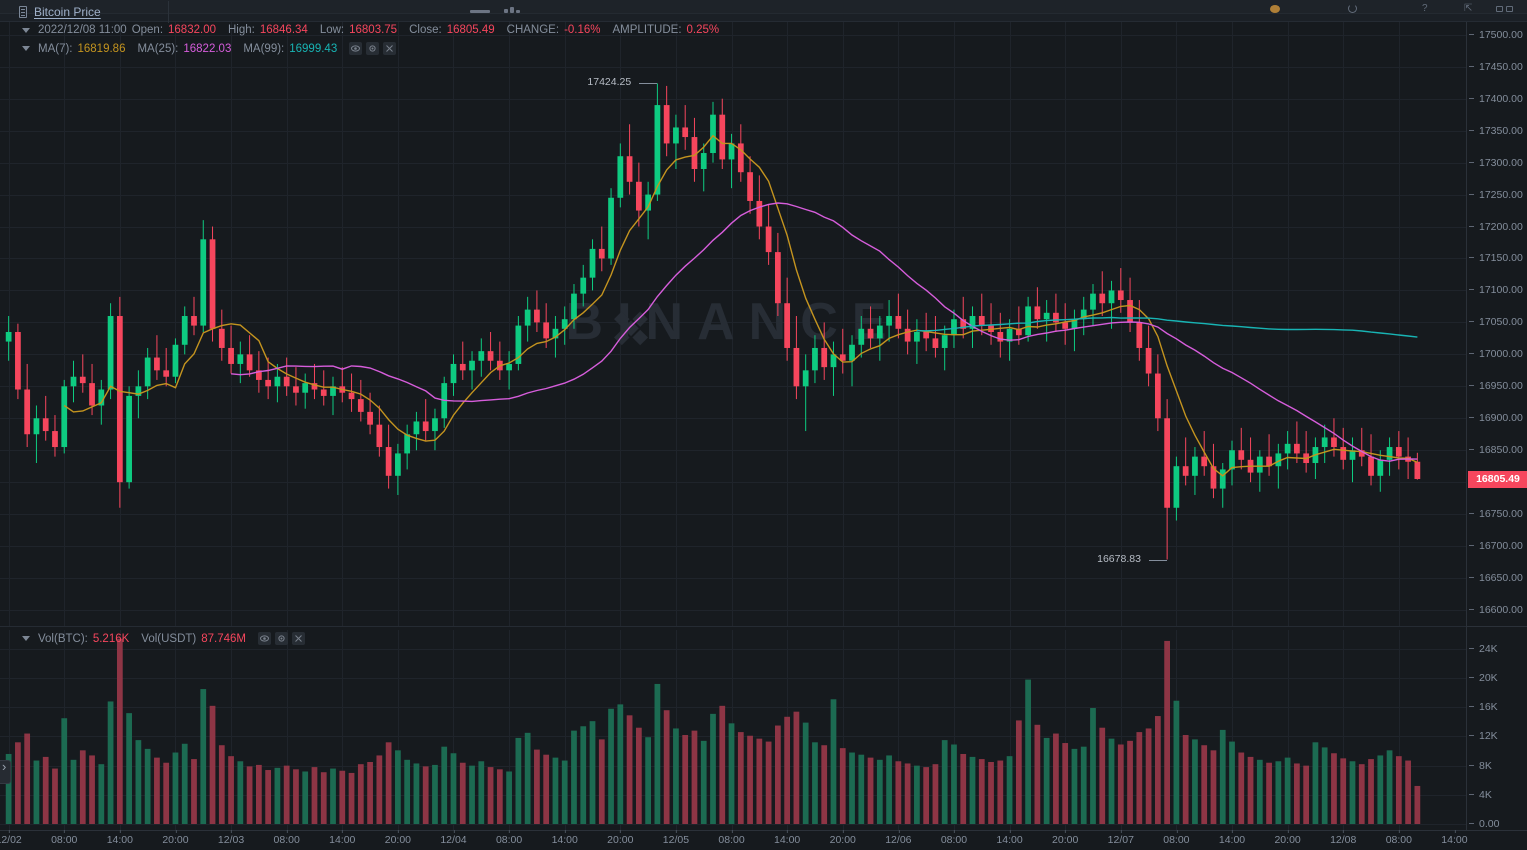 This screenshot has height=850, width=1527. I want to click on high-value: 16846.34, so click(283, 30).